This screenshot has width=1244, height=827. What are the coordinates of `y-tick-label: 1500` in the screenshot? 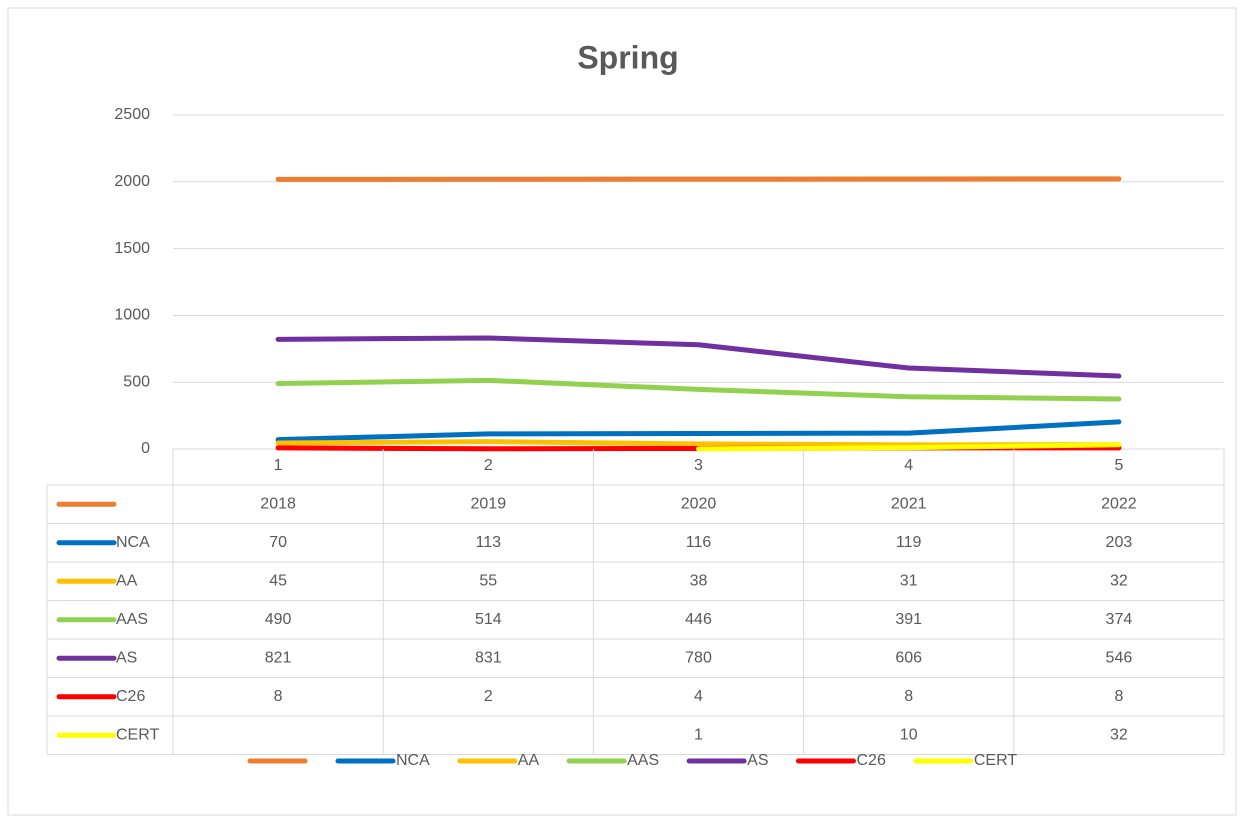 It's located at (132, 248).